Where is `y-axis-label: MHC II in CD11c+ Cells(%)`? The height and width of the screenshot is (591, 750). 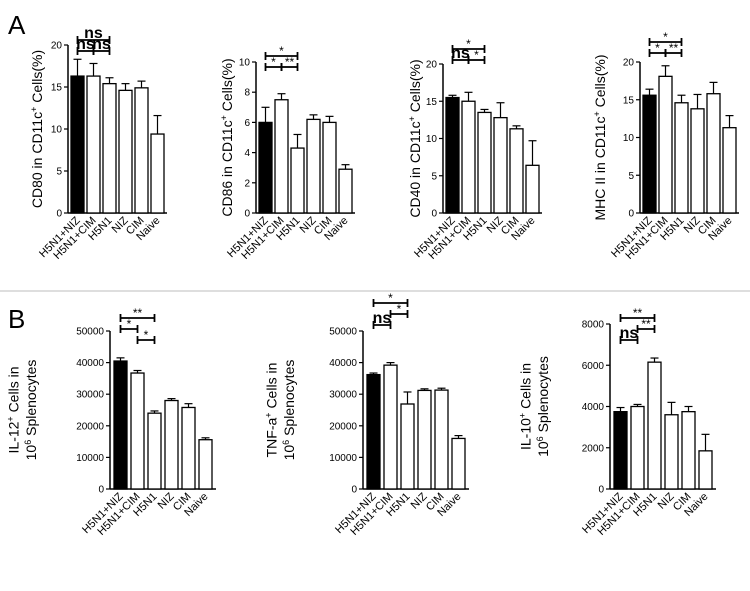 y-axis-label: MHC II in CD11c+ Cells(%) is located at coordinates (600, 137).